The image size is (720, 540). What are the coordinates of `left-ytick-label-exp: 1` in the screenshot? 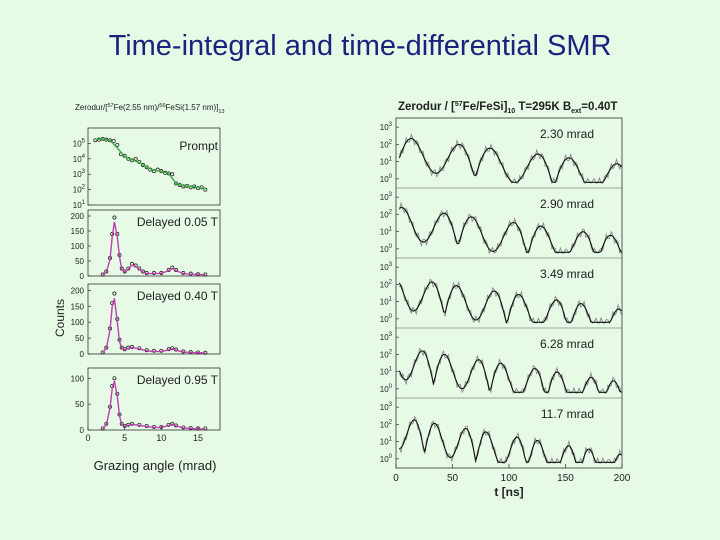 It's located at (84, 203).